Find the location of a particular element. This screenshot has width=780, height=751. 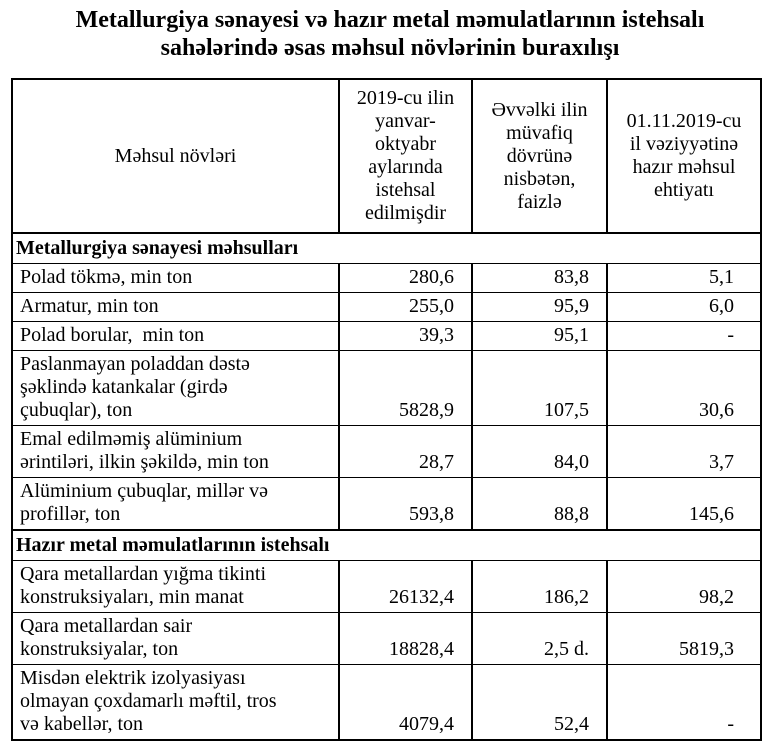

table-row: Armatur, min ton 255,0 95,9 6,0 is located at coordinates (386, 307).